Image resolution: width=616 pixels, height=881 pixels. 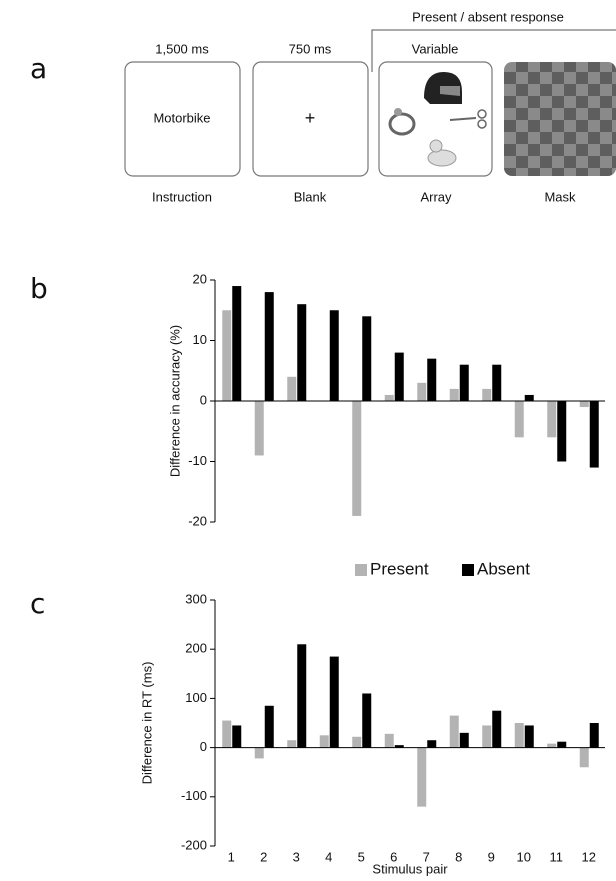 What do you see at coordinates (458, 856) in the screenshot?
I see `x-tick-label: 8` at bounding box center [458, 856].